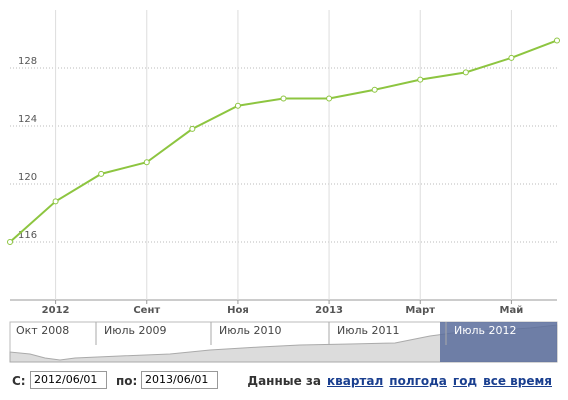  What do you see at coordinates (27, 119) in the screenshot?
I see `y-tick-label: 124` at bounding box center [27, 119].